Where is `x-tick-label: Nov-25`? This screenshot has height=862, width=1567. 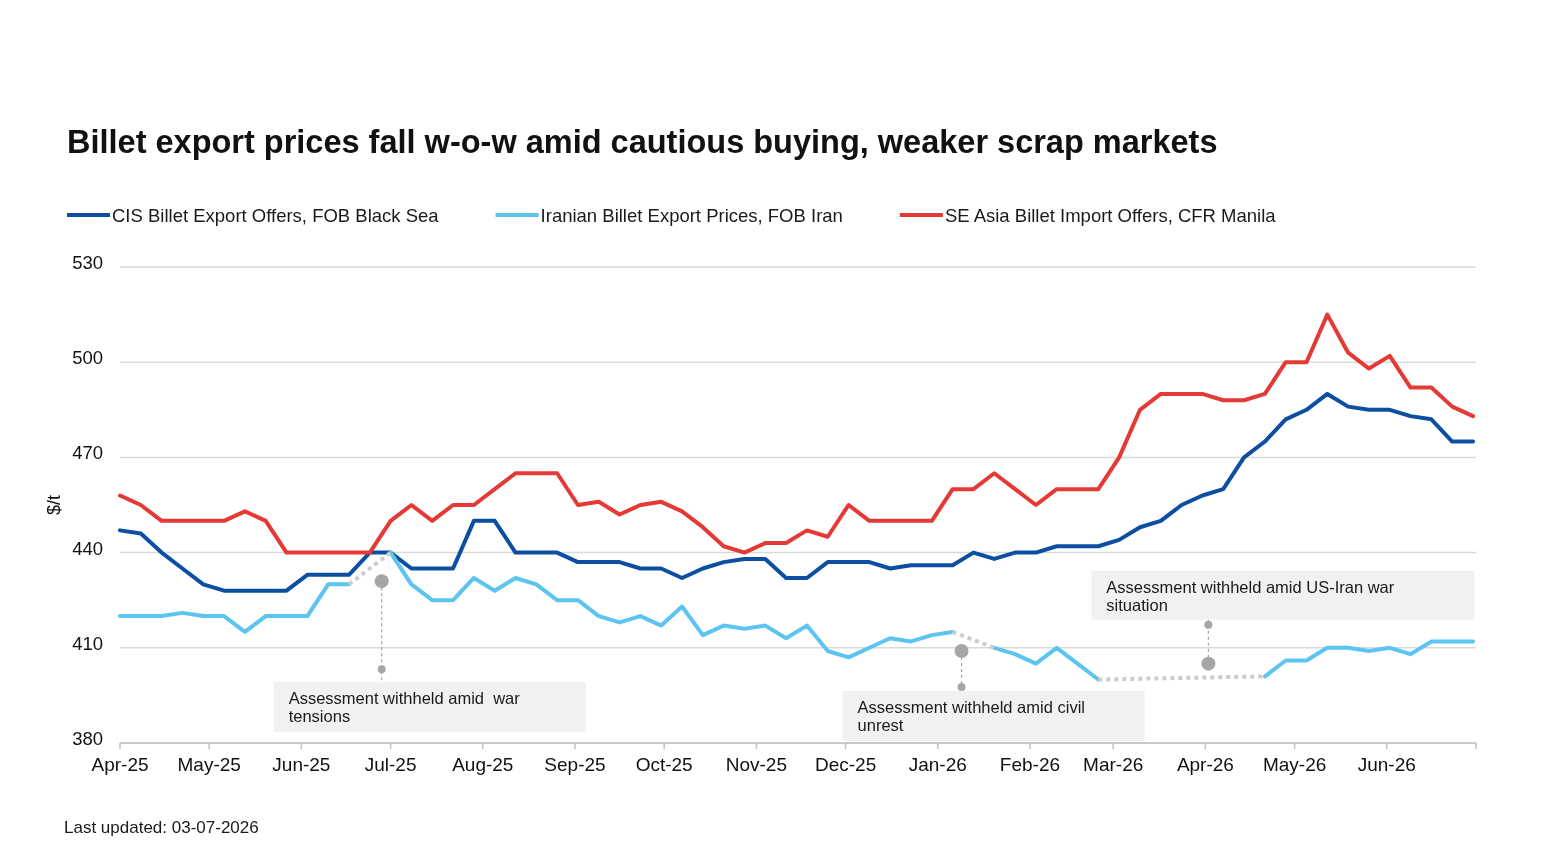 x-tick-label: Nov-25 is located at coordinates (756, 764).